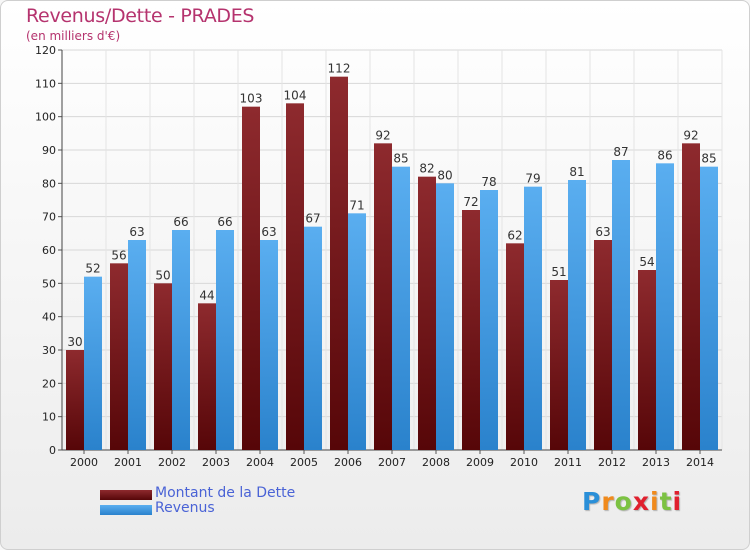 This screenshot has height=550, width=750. I want to click on legend-label-revenus: Revenus, so click(185, 508).